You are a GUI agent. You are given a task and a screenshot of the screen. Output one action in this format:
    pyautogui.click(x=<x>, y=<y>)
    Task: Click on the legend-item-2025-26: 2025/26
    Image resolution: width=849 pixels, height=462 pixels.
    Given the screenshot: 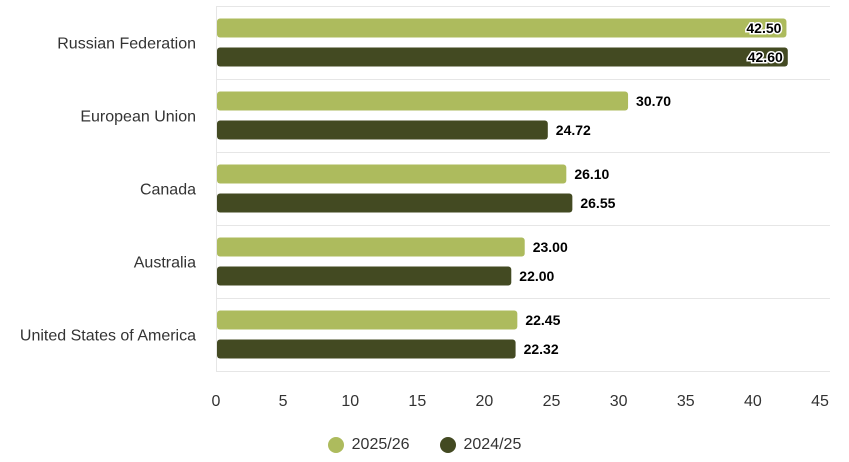 What is the action you would take?
    pyautogui.click(x=368, y=445)
    